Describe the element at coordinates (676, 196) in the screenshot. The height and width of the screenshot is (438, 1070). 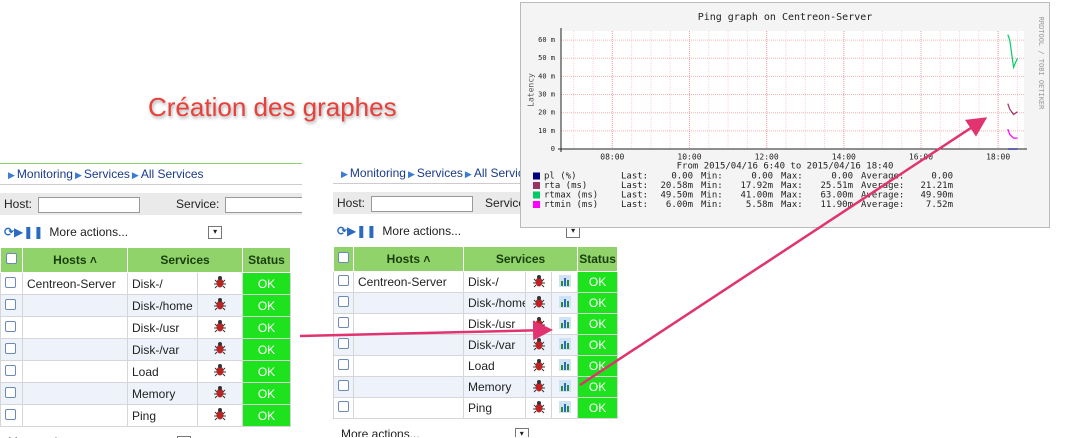
I see `legend-stat: 49.50m` at that location.